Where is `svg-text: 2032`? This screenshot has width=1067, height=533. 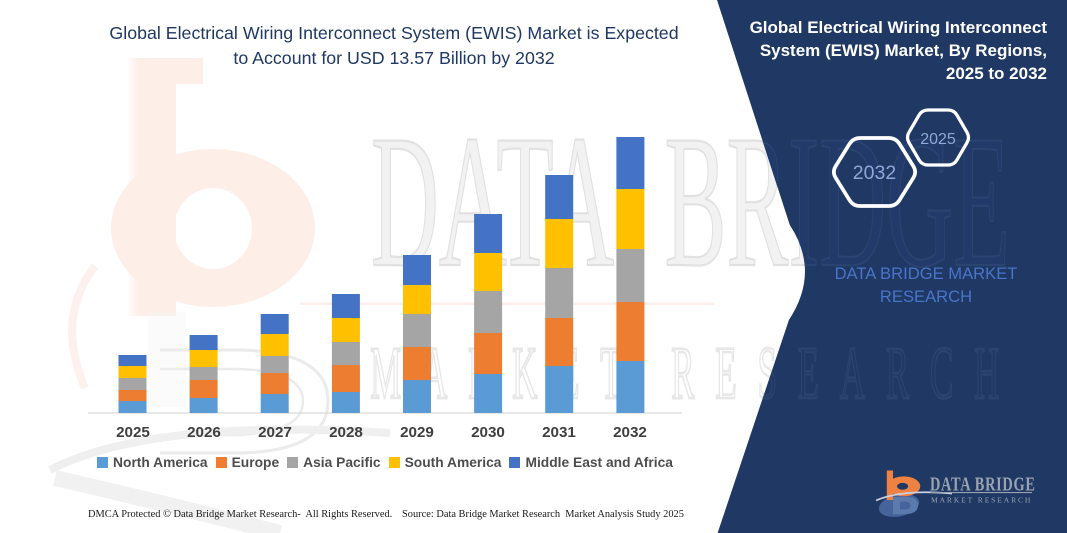 svg-text: 2032 is located at coordinates (874, 173).